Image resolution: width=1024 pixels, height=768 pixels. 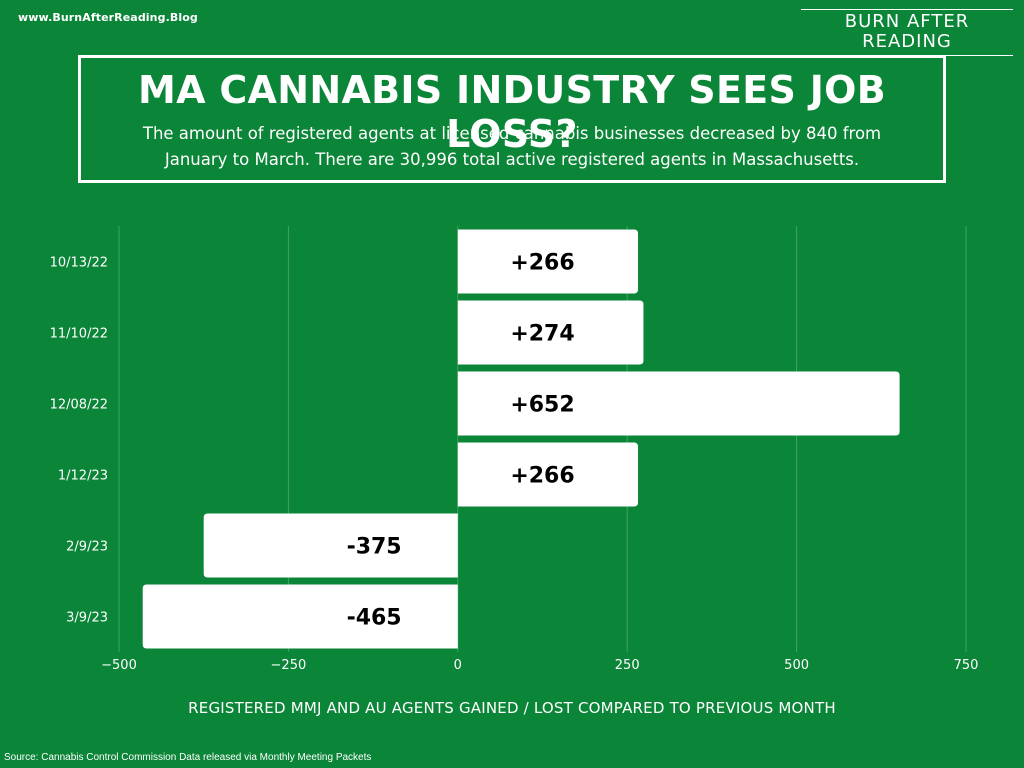 What do you see at coordinates (542, 405) in the screenshot?
I see `data-label: +652` at bounding box center [542, 405].